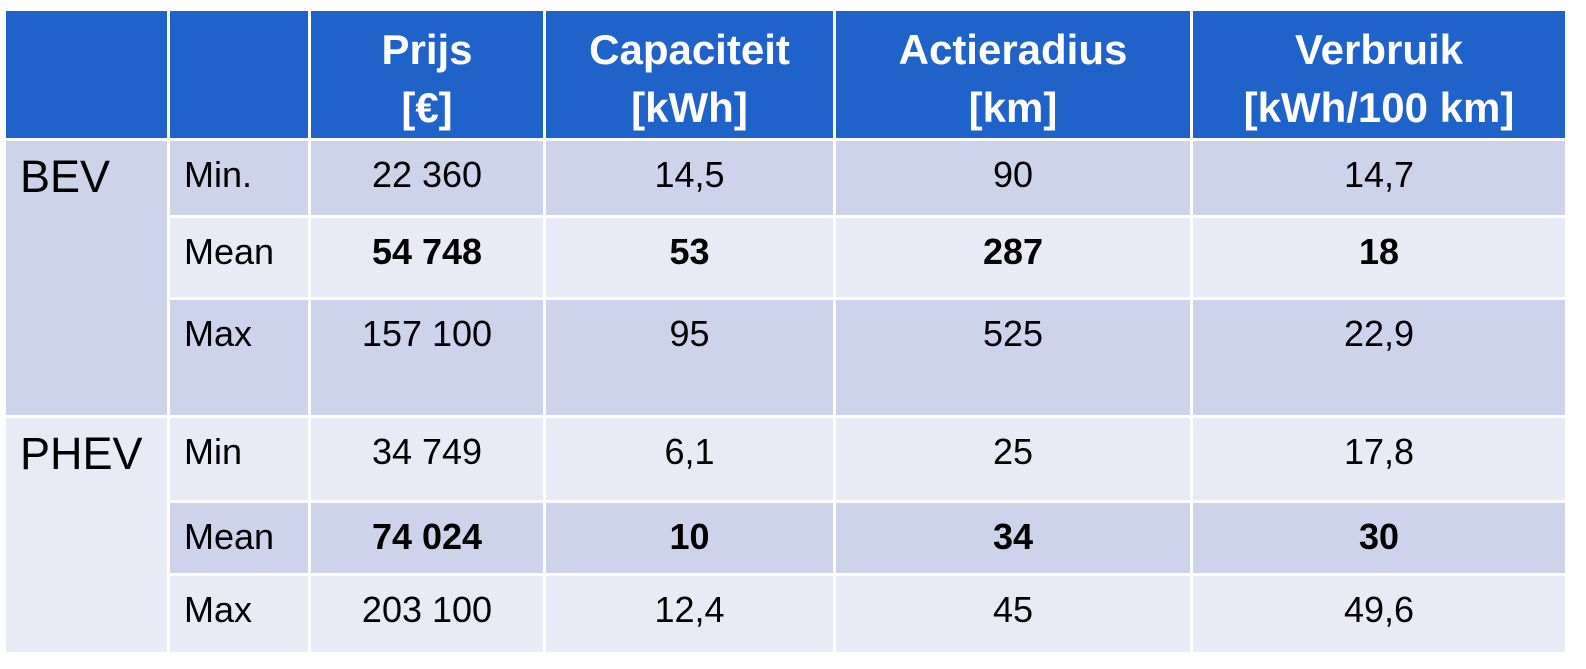 The width and height of the screenshot is (1586, 669). What do you see at coordinates (1379, 357) in the screenshot?
I see `value-cell: 22,9` at bounding box center [1379, 357].